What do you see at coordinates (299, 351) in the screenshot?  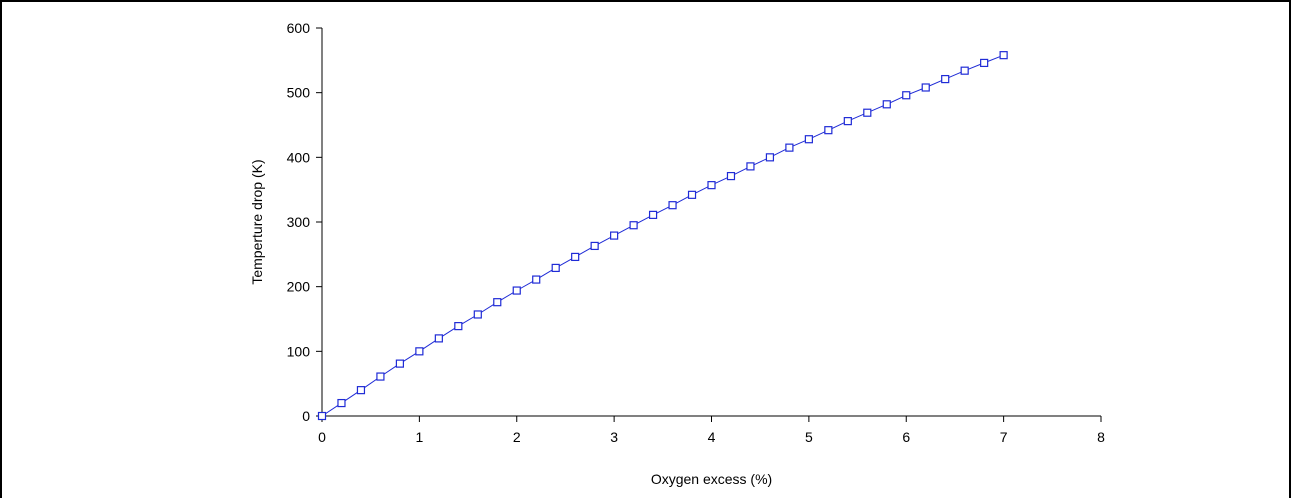 I see `y-tick-label: 100` at bounding box center [299, 351].